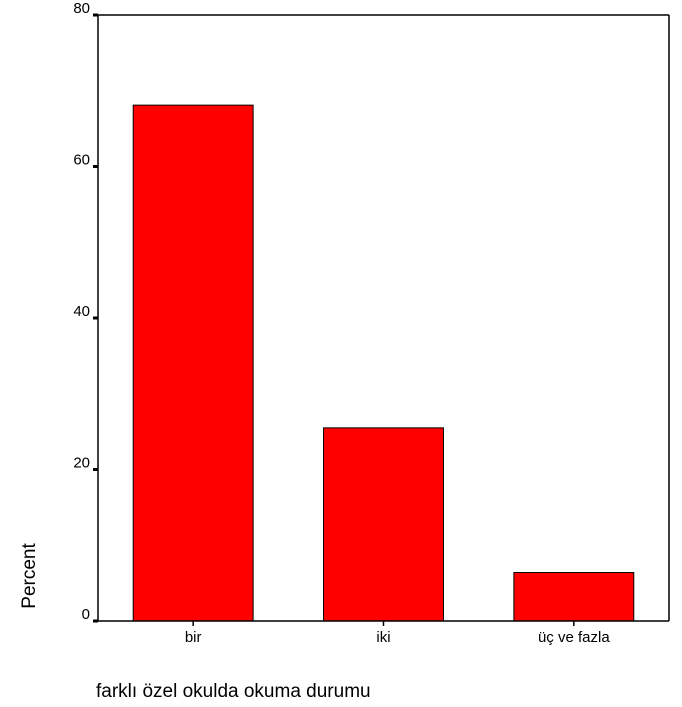 The width and height of the screenshot is (682, 707). What do you see at coordinates (29, 576) in the screenshot?
I see `y-axis-title: Percent` at bounding box center [29, 576].